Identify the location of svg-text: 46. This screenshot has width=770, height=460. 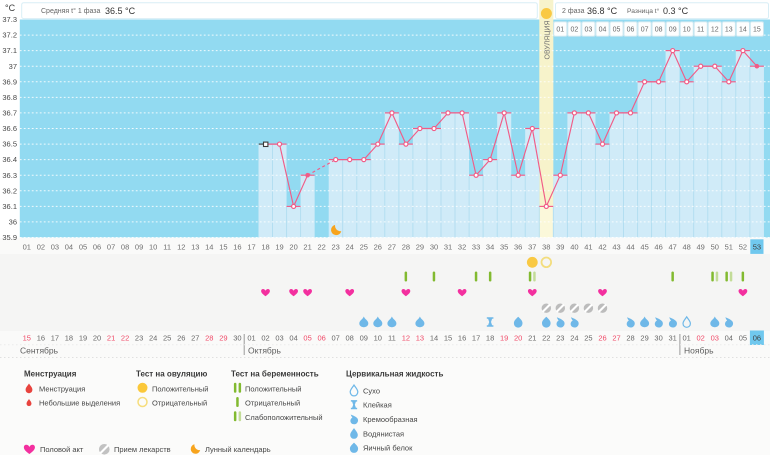
(658, 246).